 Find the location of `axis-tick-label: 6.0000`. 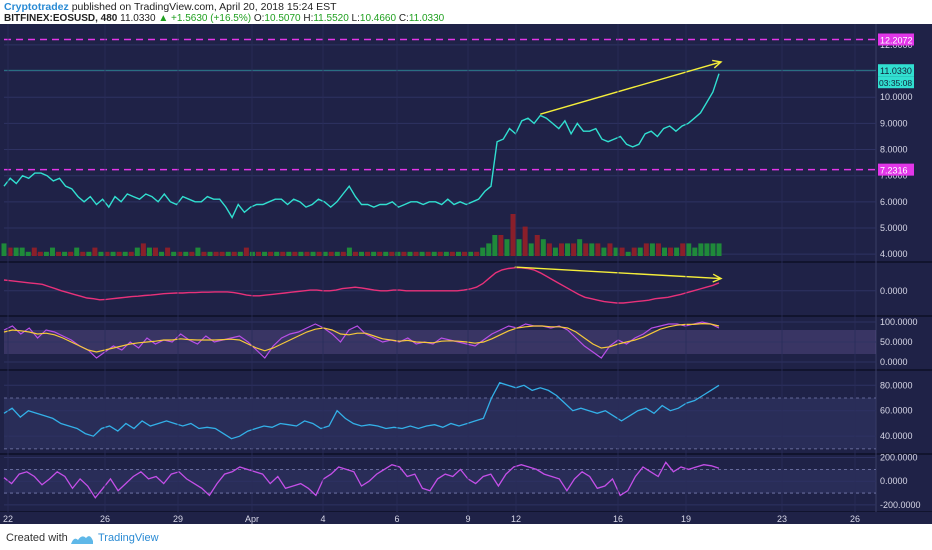

axis-tick-label: 6.0000 is located at coordinates (894, 202).